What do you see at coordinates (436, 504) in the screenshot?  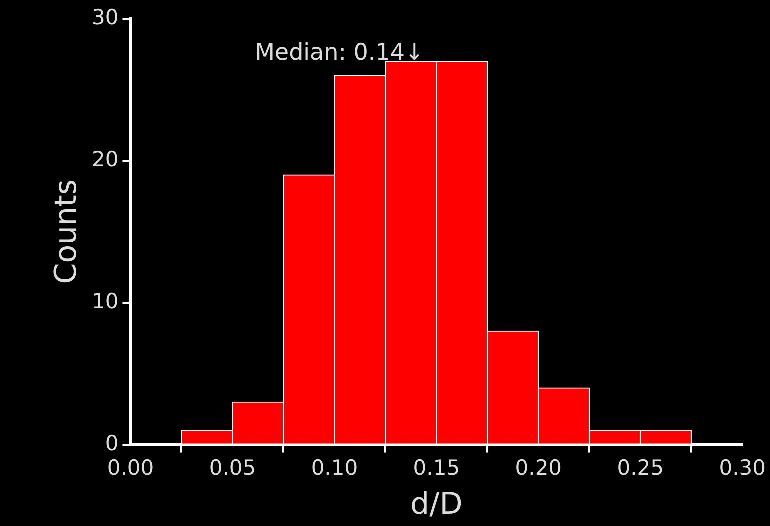 I see `x-axis-title: d/D` at bounding box center [436, 504].